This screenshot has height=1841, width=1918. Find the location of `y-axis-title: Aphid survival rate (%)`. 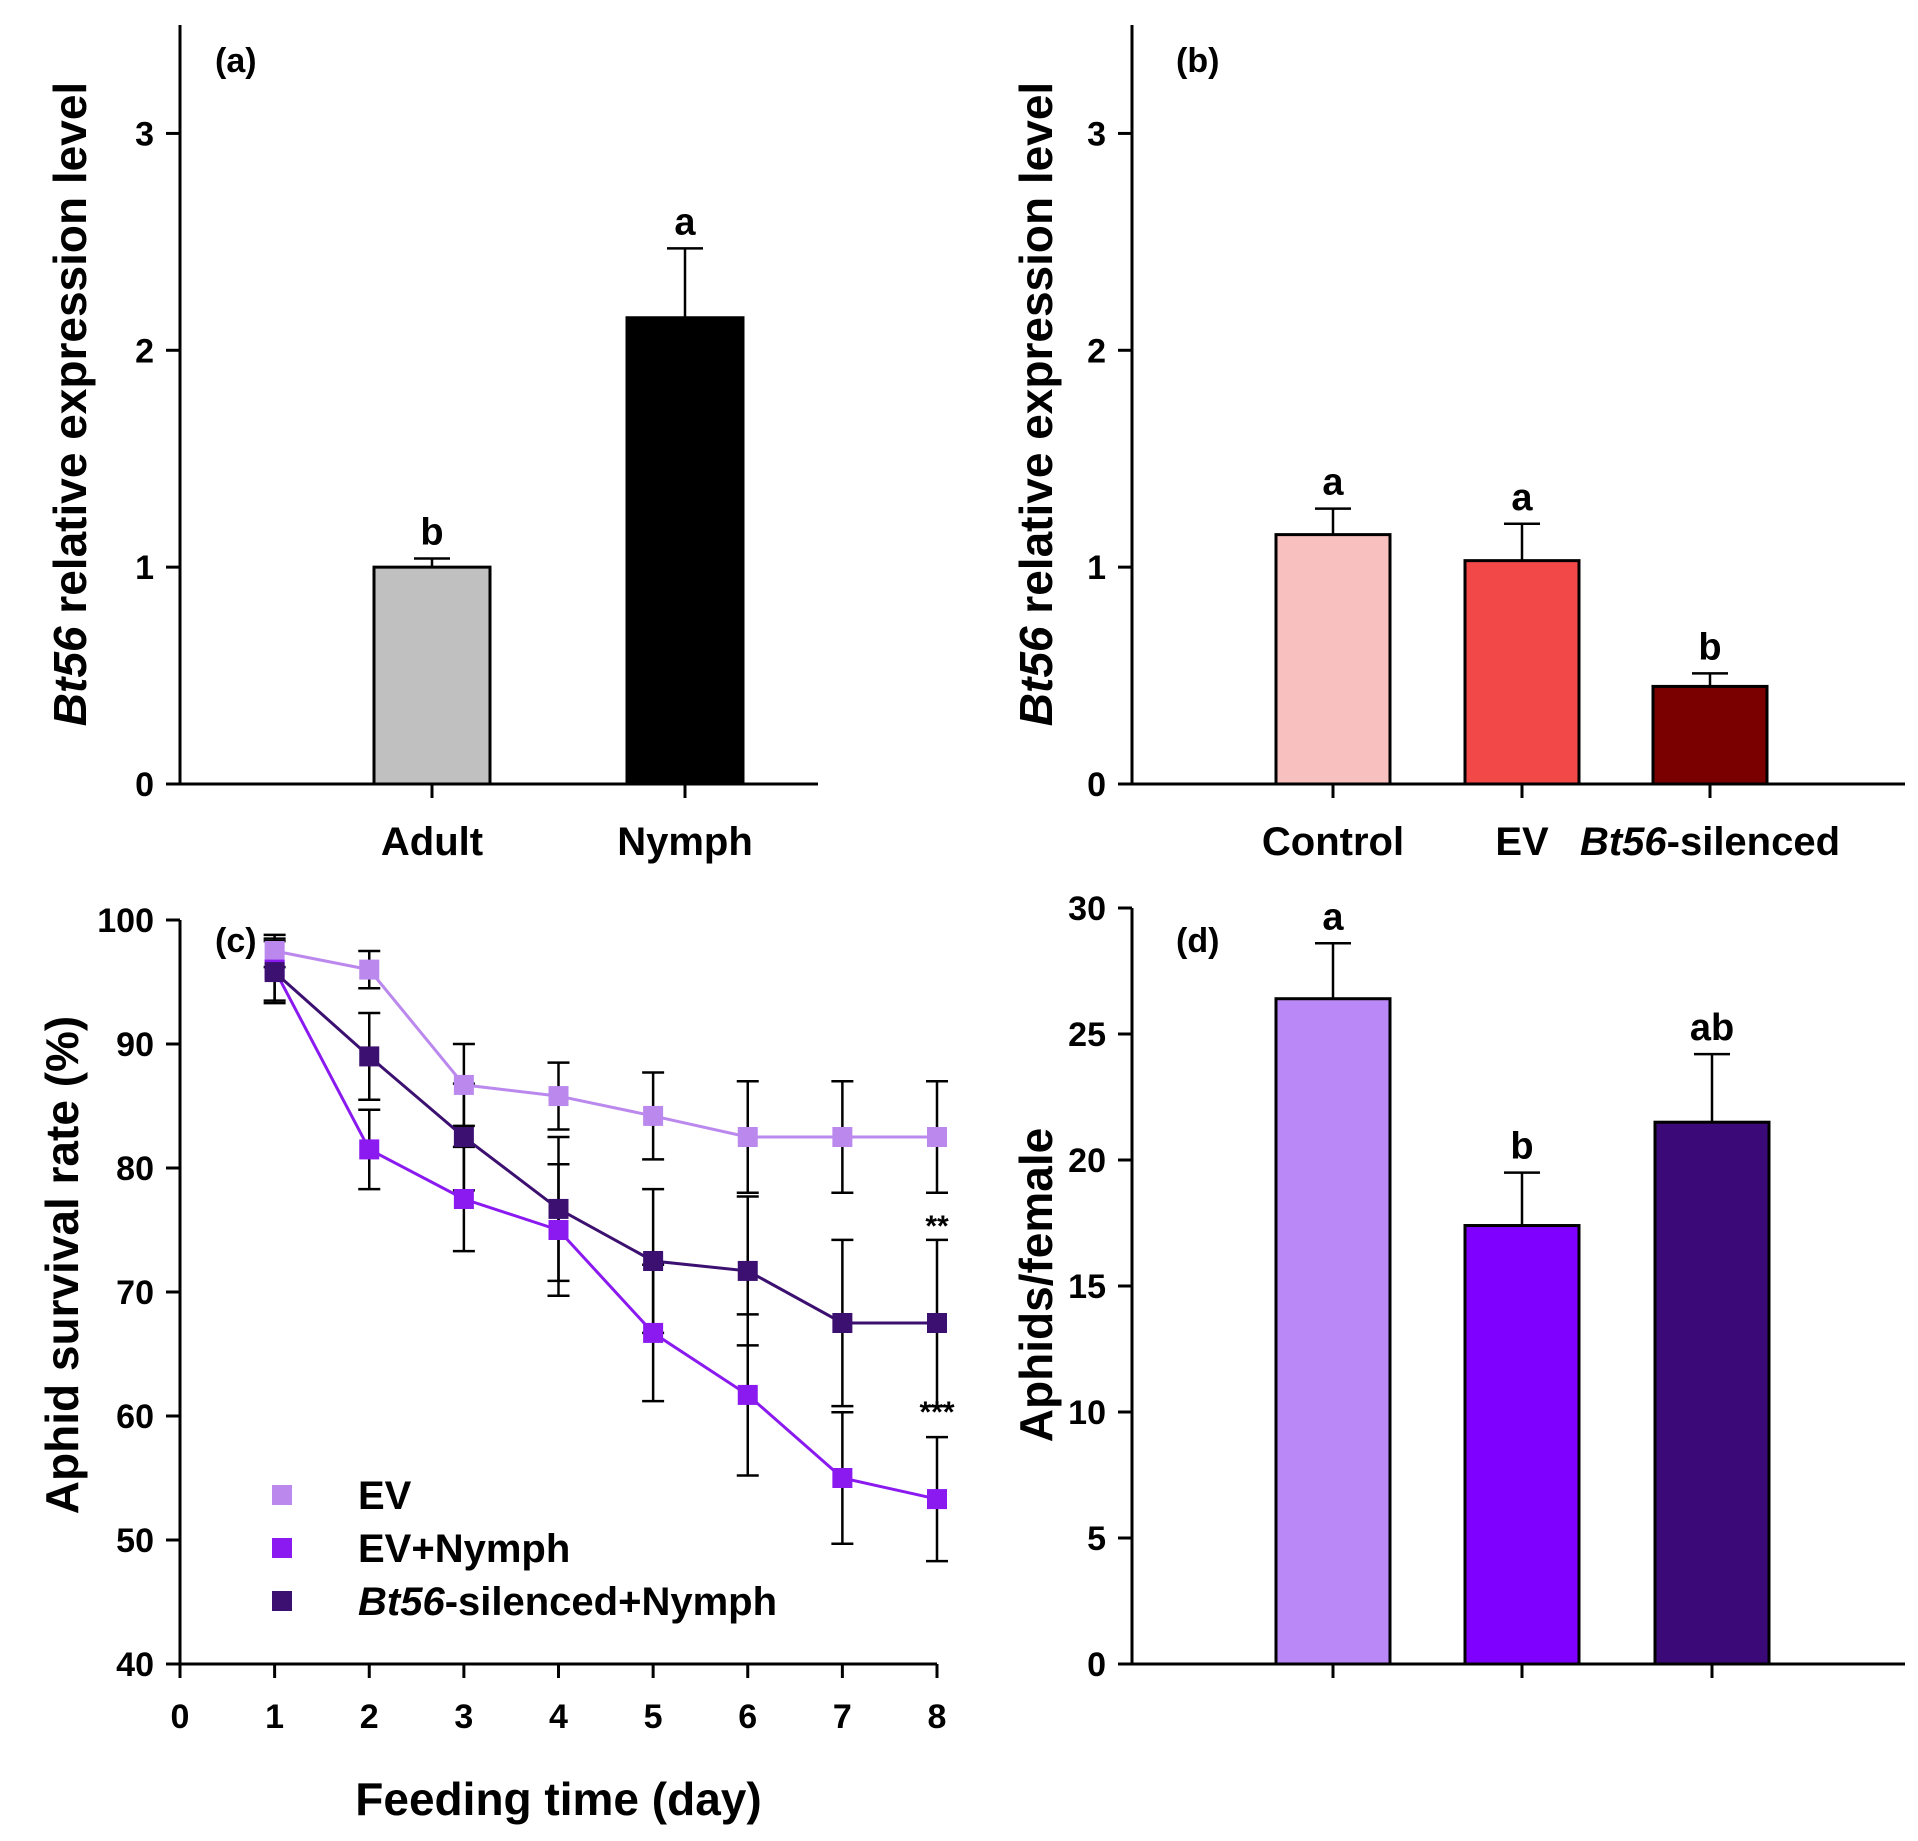

y-axis-title: Aphid survival rate (%) is located at coordinates (62, 1265).